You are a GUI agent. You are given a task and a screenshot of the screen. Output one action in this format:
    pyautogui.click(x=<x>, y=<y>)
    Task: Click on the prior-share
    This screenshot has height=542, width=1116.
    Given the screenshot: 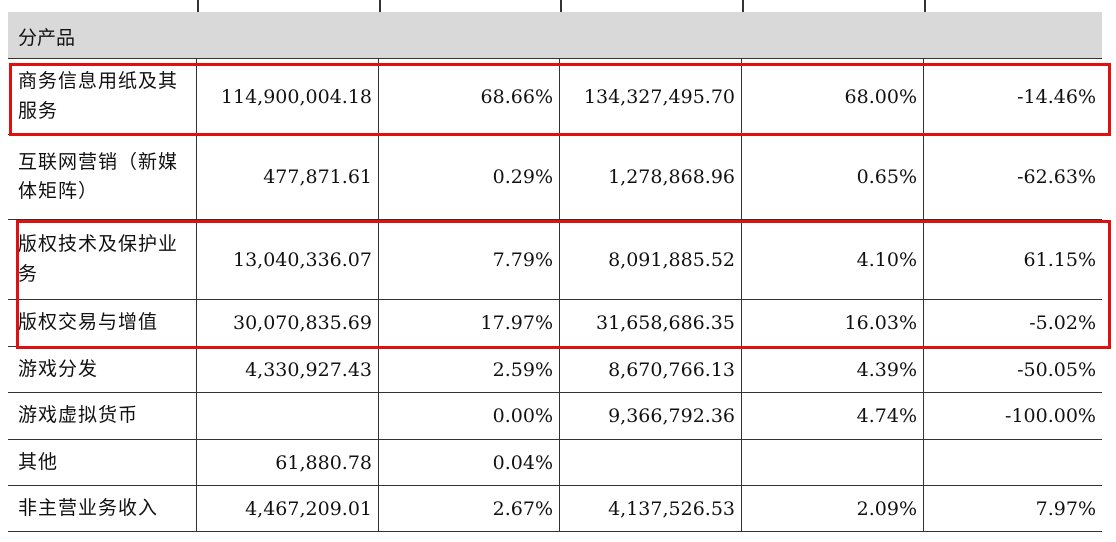 What is the action you would take?
    pyautogui.click(x=833, y=462)
    